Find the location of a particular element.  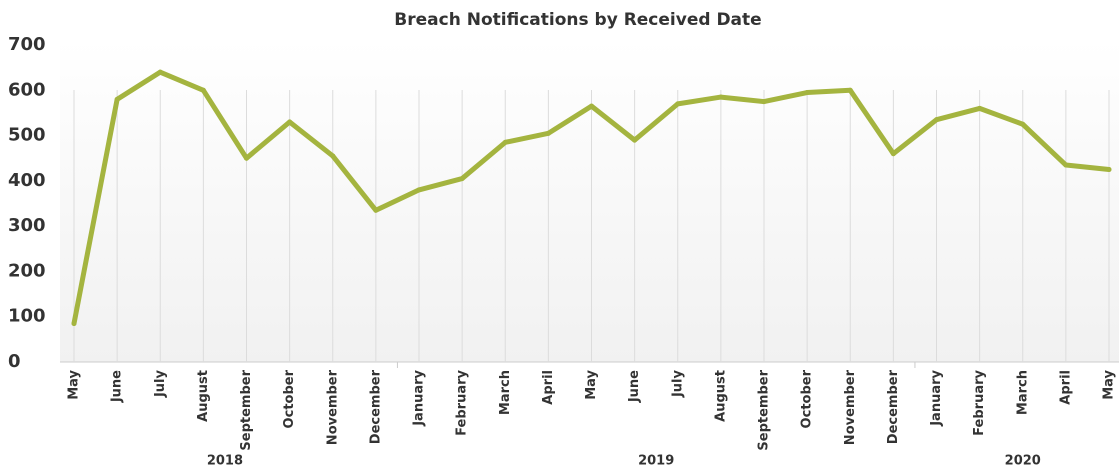

chart-title: Breach Notifications by Received Date is located at coordinates (577, 20).